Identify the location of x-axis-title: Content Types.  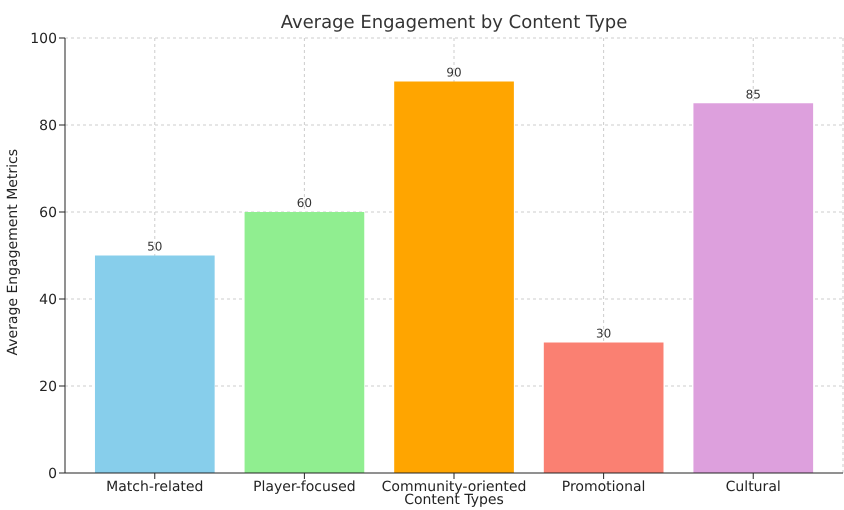
(454, 500).